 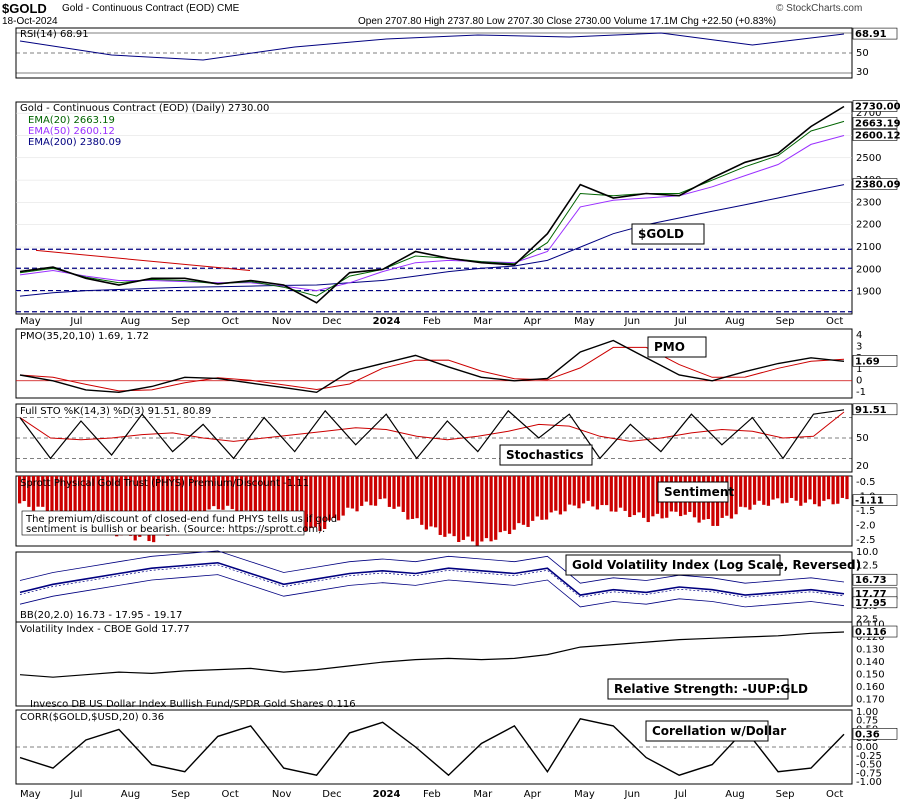 I want to click on axis-tick-label: -1, so click(x=861, y=392).